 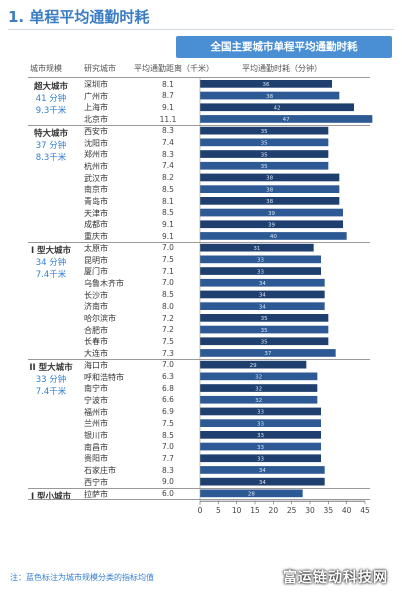 I want to click on x-tick-label: 40, so click(x=347, y=510).